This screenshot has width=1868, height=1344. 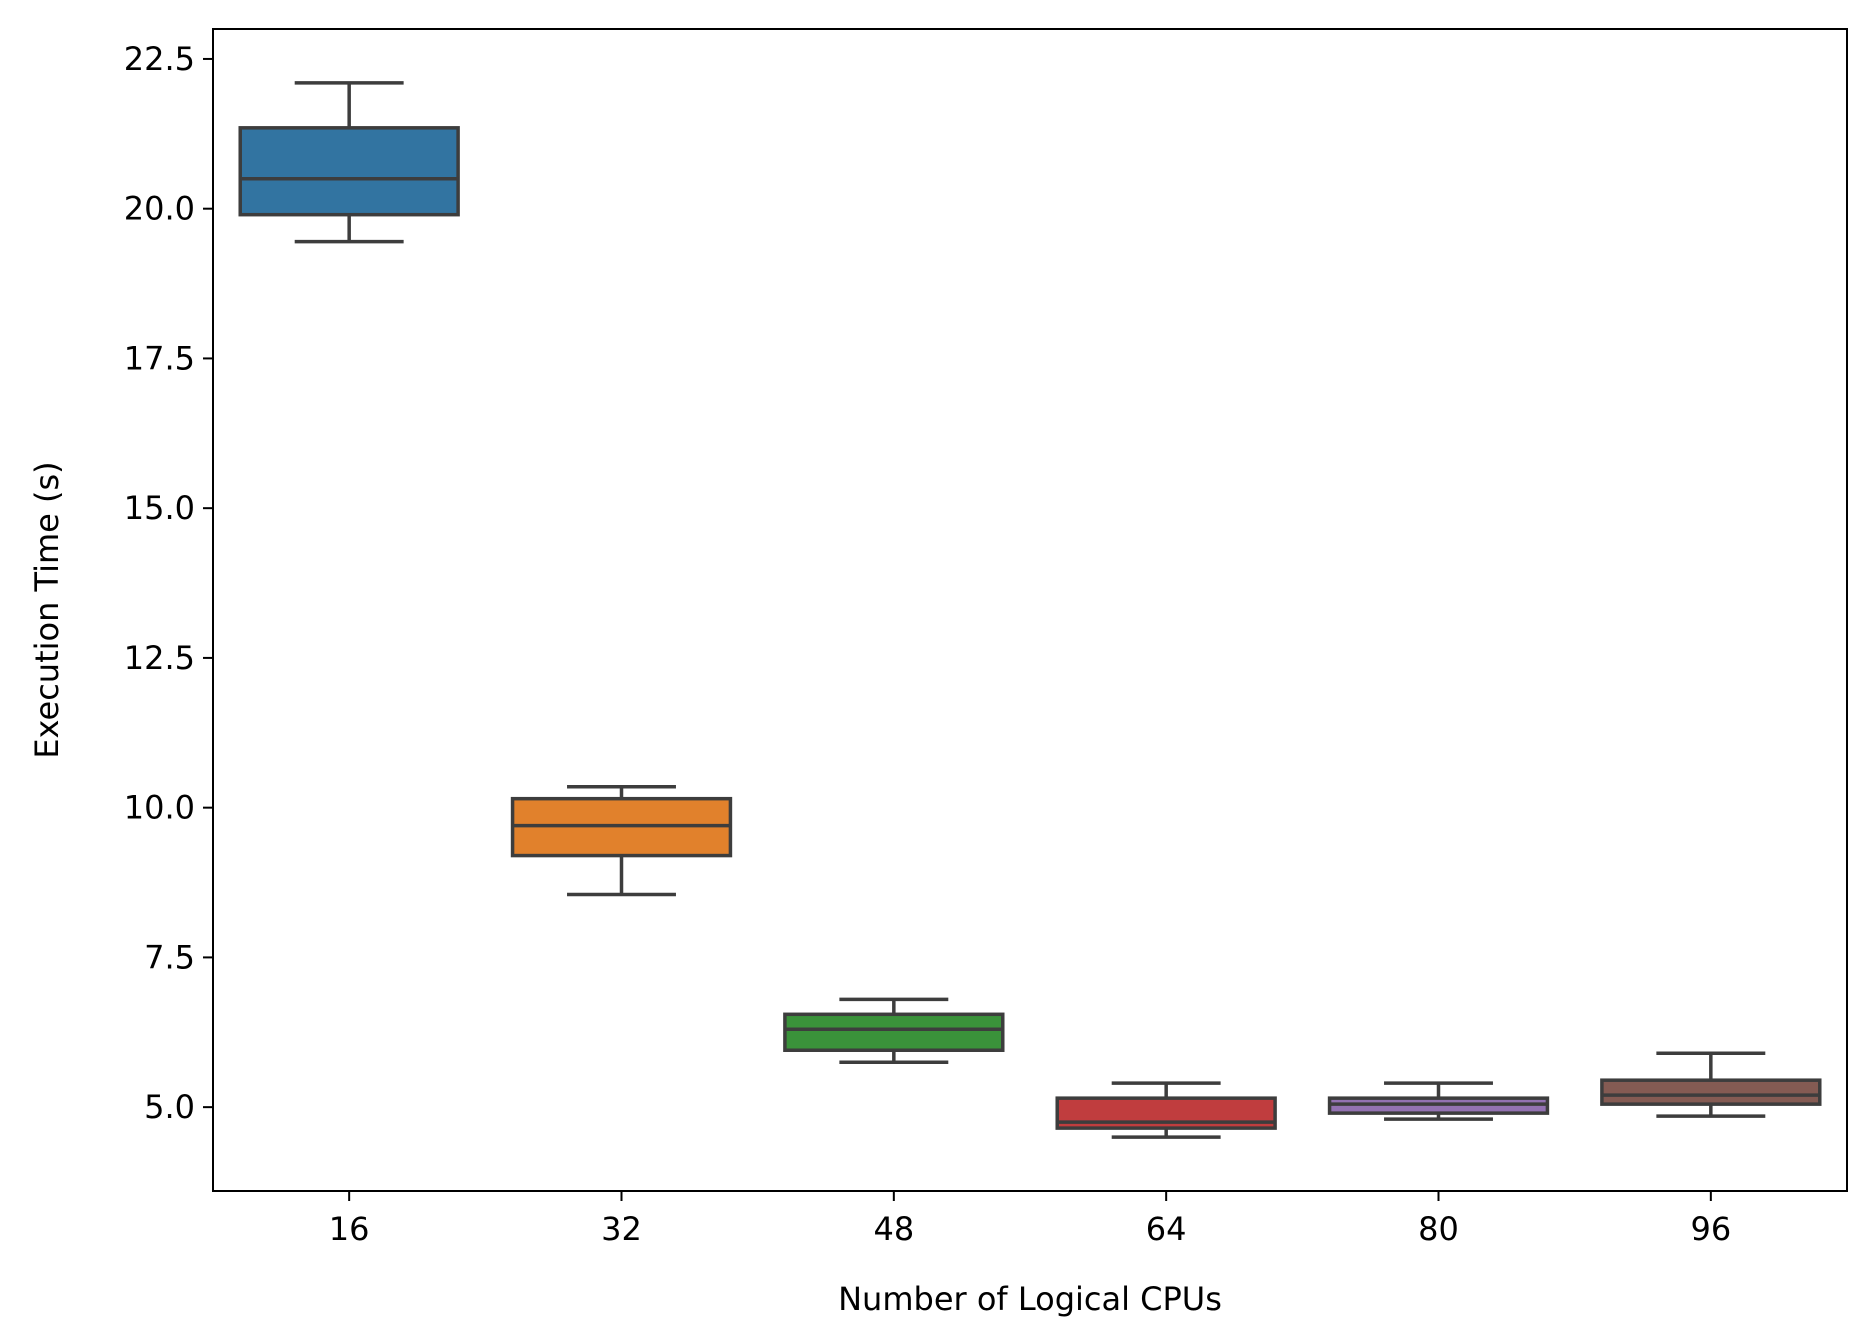 I want to click on x-tick-label: 32, so click(x=621, y=1229).